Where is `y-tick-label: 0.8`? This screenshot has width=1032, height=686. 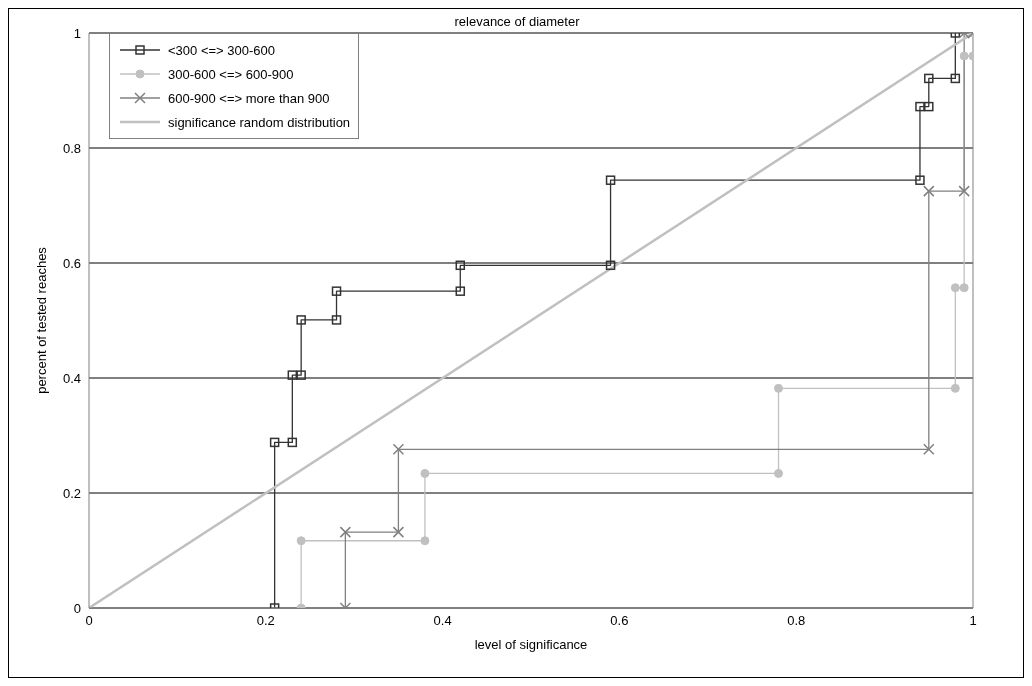
y-tick-label: 0.8 is located at coordinates (71, 148).